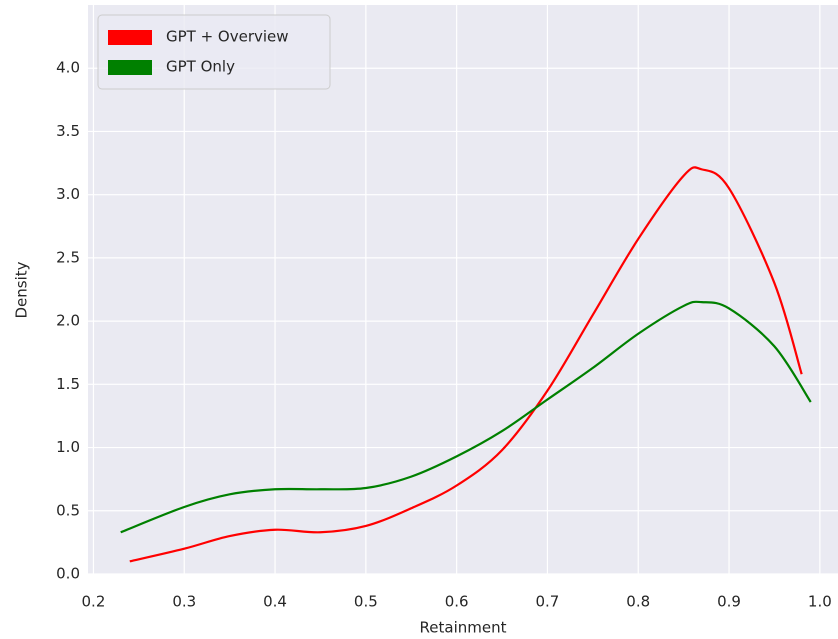 The height and width of the screenshot is (639, 838). Describe the element at coordinates (366, 602) in the screenshot. I see `x-tick-label: 0.5` at that location.